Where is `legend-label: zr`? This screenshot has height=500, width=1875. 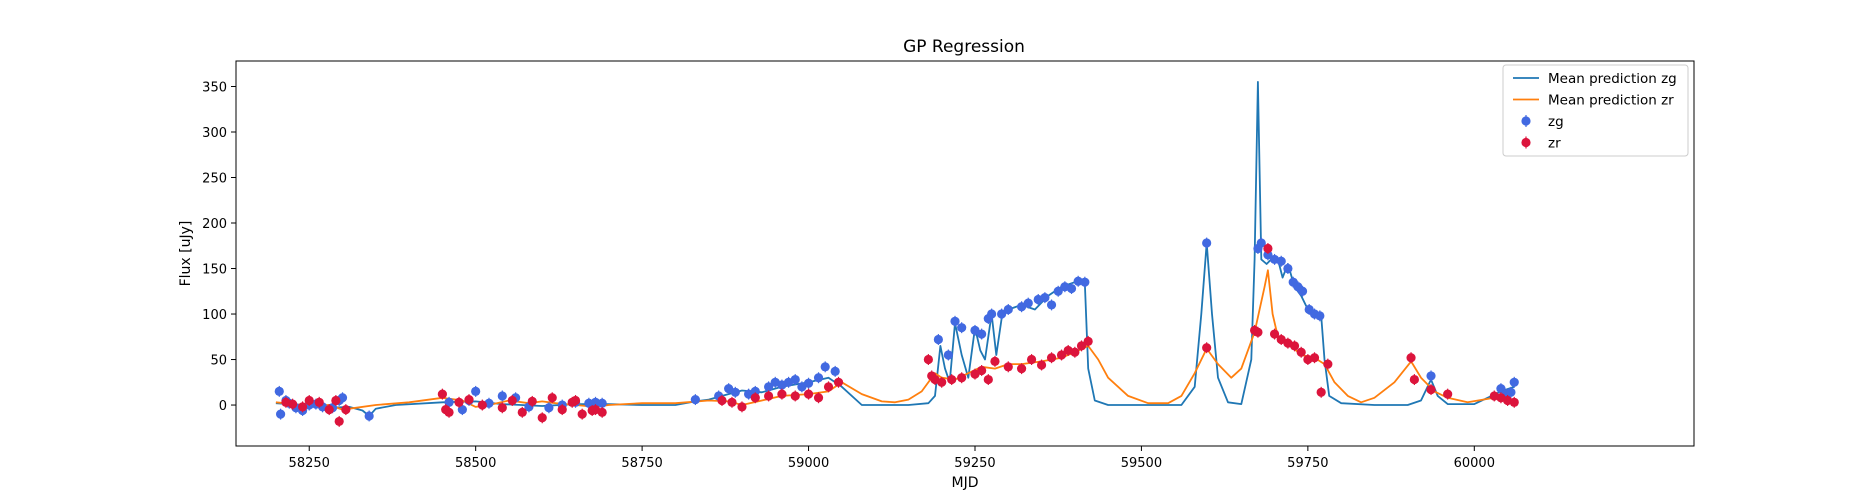
legend-label: zr is located at coordinates (1554, 144).